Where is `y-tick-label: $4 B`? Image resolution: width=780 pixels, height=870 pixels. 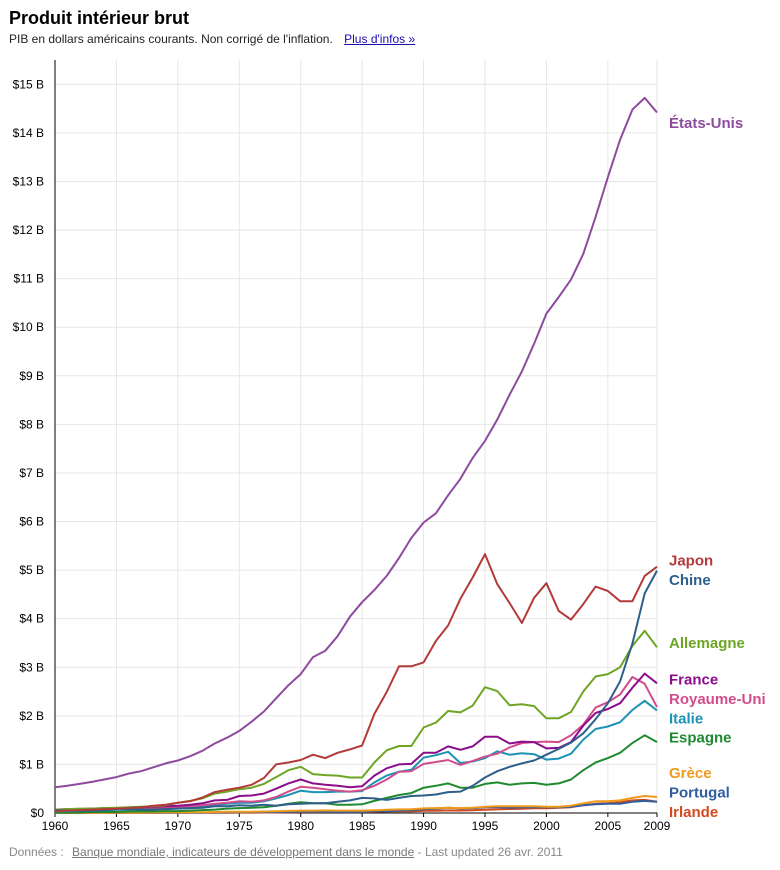 y-tick-label: $4 B is located at coordinates (31, 619).